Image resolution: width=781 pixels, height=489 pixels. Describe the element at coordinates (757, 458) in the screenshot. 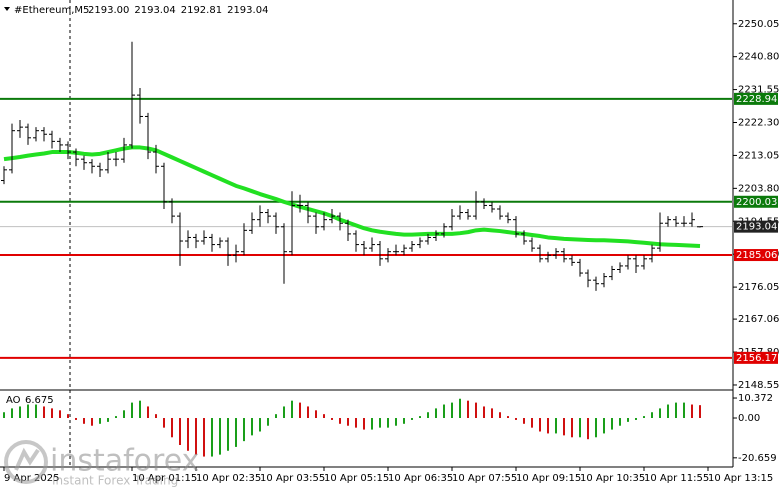

I see `ao-tick-label: -20.659` at that location.